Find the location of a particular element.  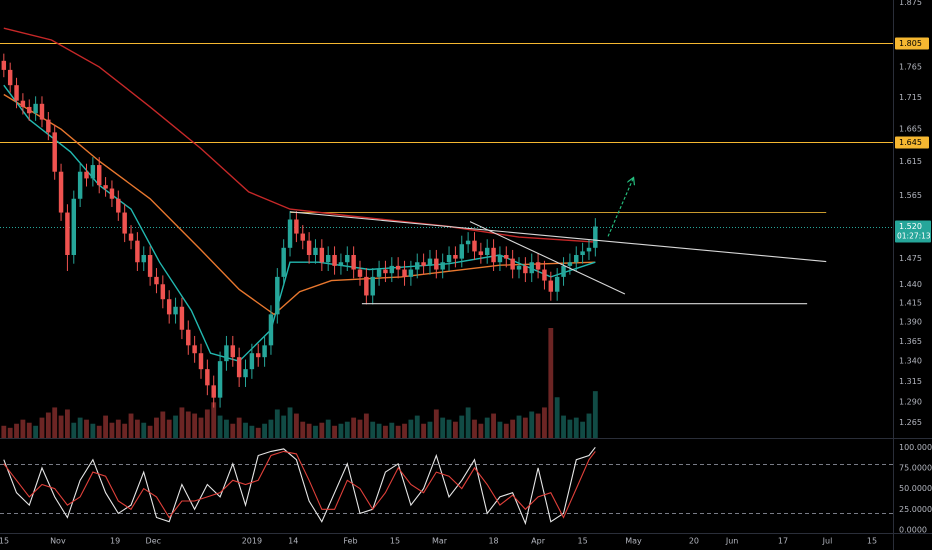

level-label: 1.805 is located at coordinates (910, 43).